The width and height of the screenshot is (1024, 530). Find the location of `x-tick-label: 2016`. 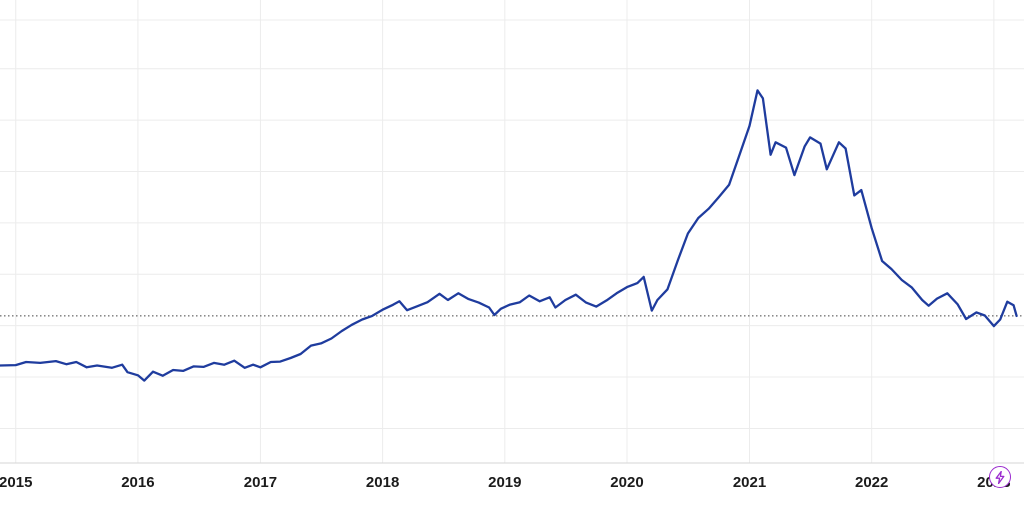

x-tick-label: 2016 is located at coordinates (137, 482).